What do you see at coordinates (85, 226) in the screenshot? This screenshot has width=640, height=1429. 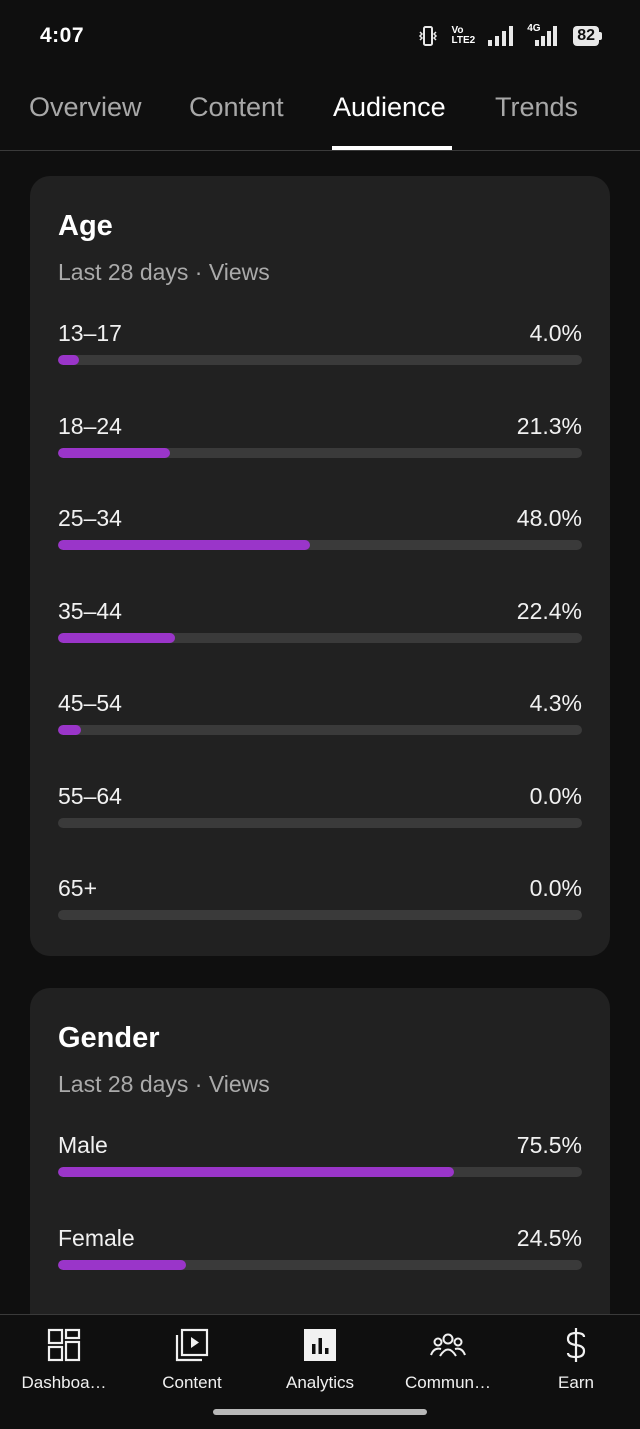 I see `age-card-title: Age` at bounding box center [85, 226].